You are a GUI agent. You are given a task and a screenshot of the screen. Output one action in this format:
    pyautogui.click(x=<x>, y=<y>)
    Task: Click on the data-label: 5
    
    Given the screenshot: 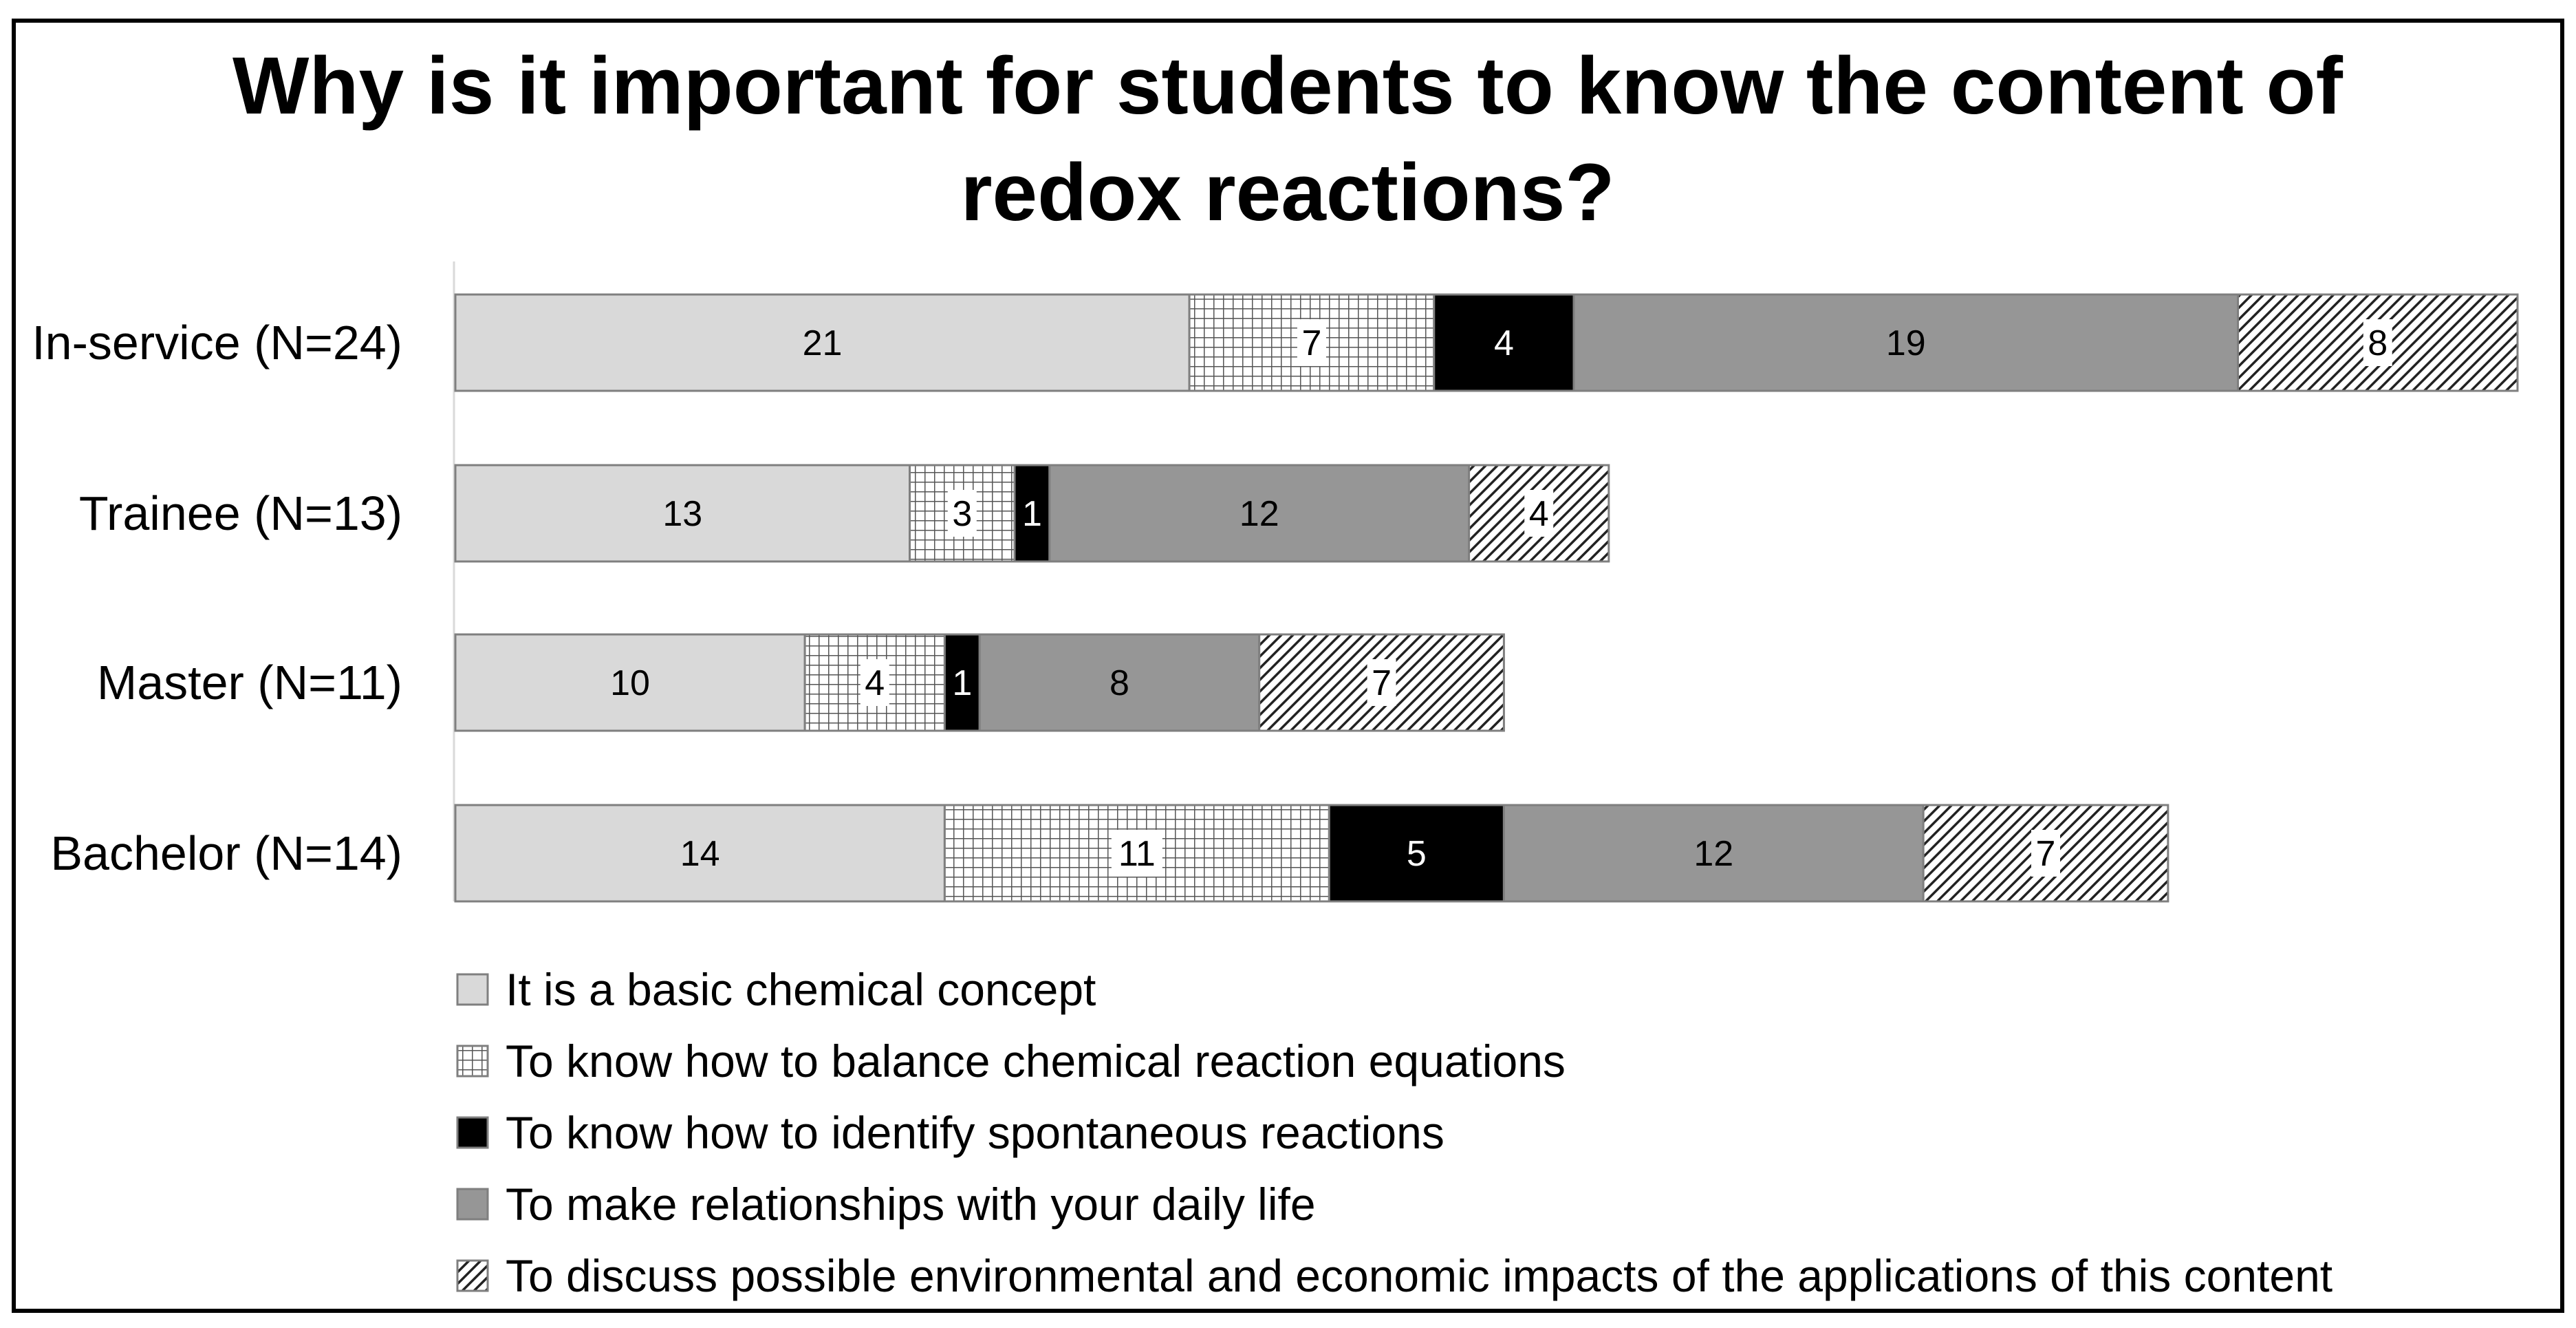 What is the action you would take?
    pyautogui.click(x=1417, y=854)
    